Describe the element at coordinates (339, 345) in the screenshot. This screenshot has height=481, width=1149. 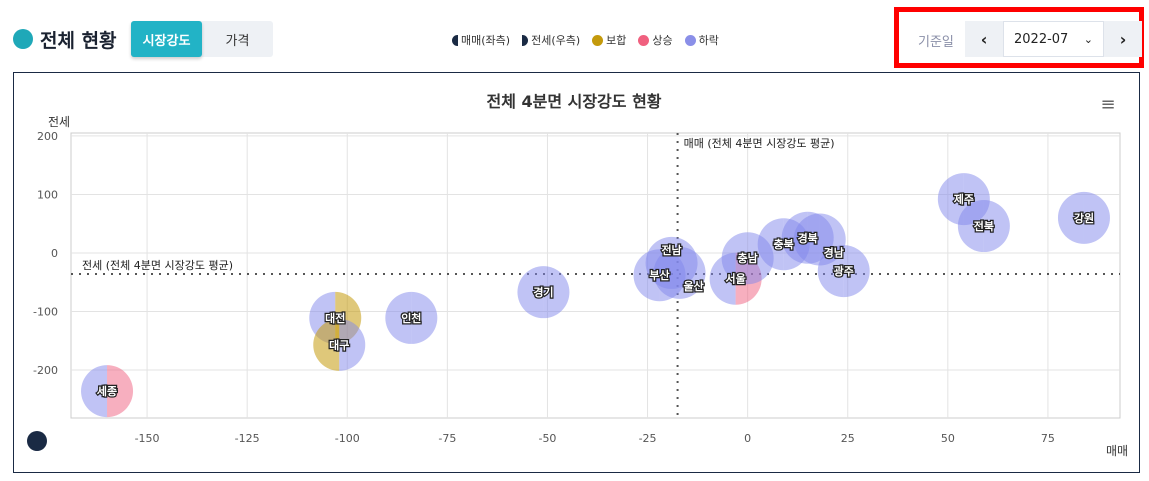
I see `bubble-label: 대구` at that location.